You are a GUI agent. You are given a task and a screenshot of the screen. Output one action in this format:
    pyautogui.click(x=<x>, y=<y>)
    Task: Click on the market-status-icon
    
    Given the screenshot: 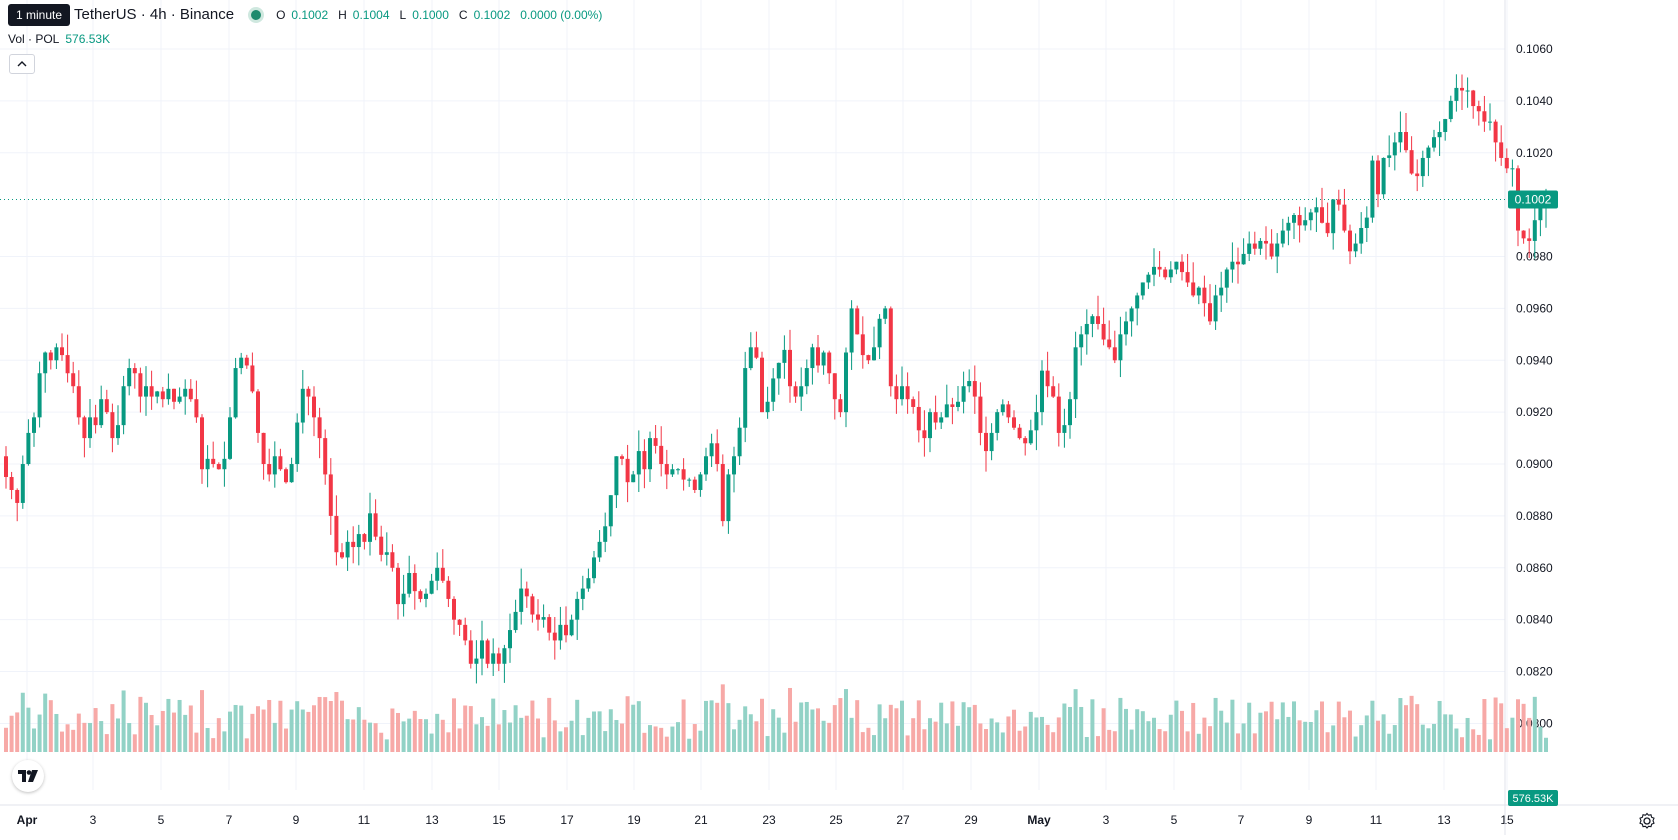 What is the action you would take?
    pyautogui.click(x=256, y=14)
    